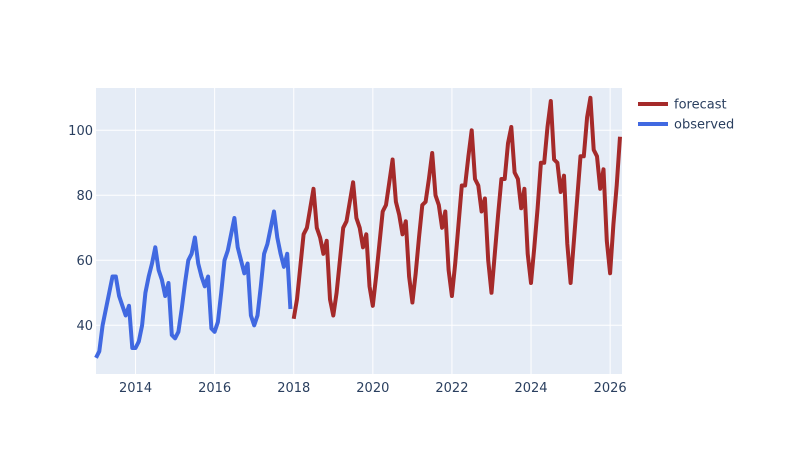 Image resolution: width=800 pixels, height=462 pixels. I want to click on x-tick-label: 2016, so click(214, 388).